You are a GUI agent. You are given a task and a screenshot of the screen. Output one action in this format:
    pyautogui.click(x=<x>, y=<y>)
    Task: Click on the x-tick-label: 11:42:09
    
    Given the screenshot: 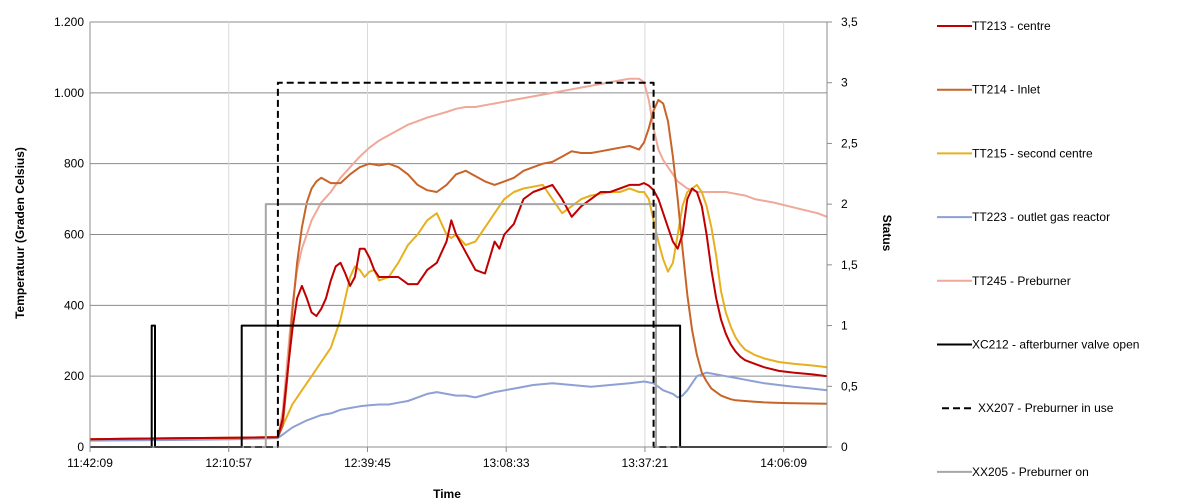 What is the action you would take?
    pyautogui.click(x=90, y=463)
    